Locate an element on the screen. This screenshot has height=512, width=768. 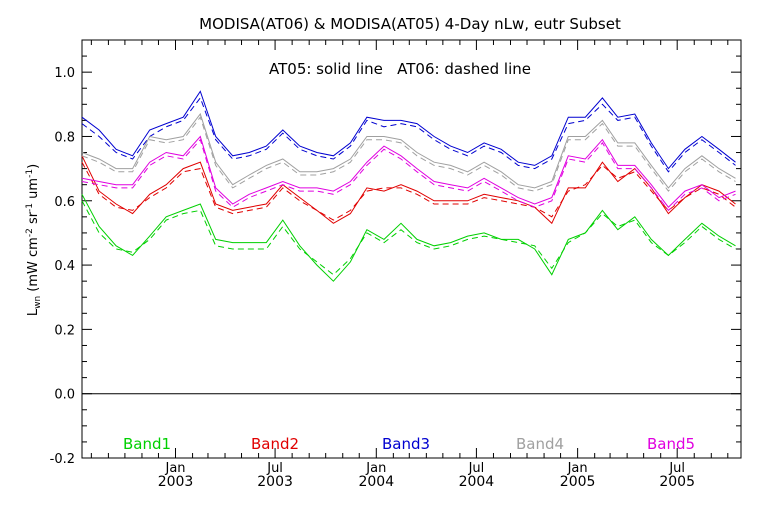
y-tick-label: 0.6 is located at coordinates (64, 202).